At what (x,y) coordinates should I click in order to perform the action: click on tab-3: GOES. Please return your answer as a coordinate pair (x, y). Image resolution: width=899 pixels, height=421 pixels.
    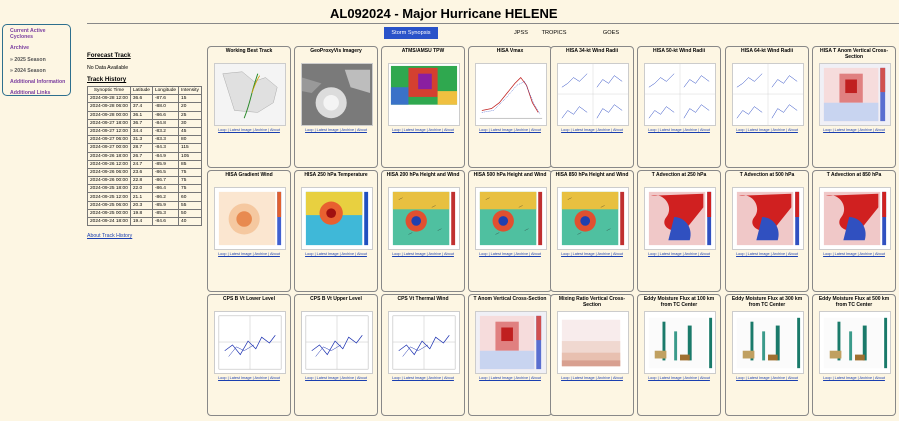
    Looking at the image, I should click on (611, 33).